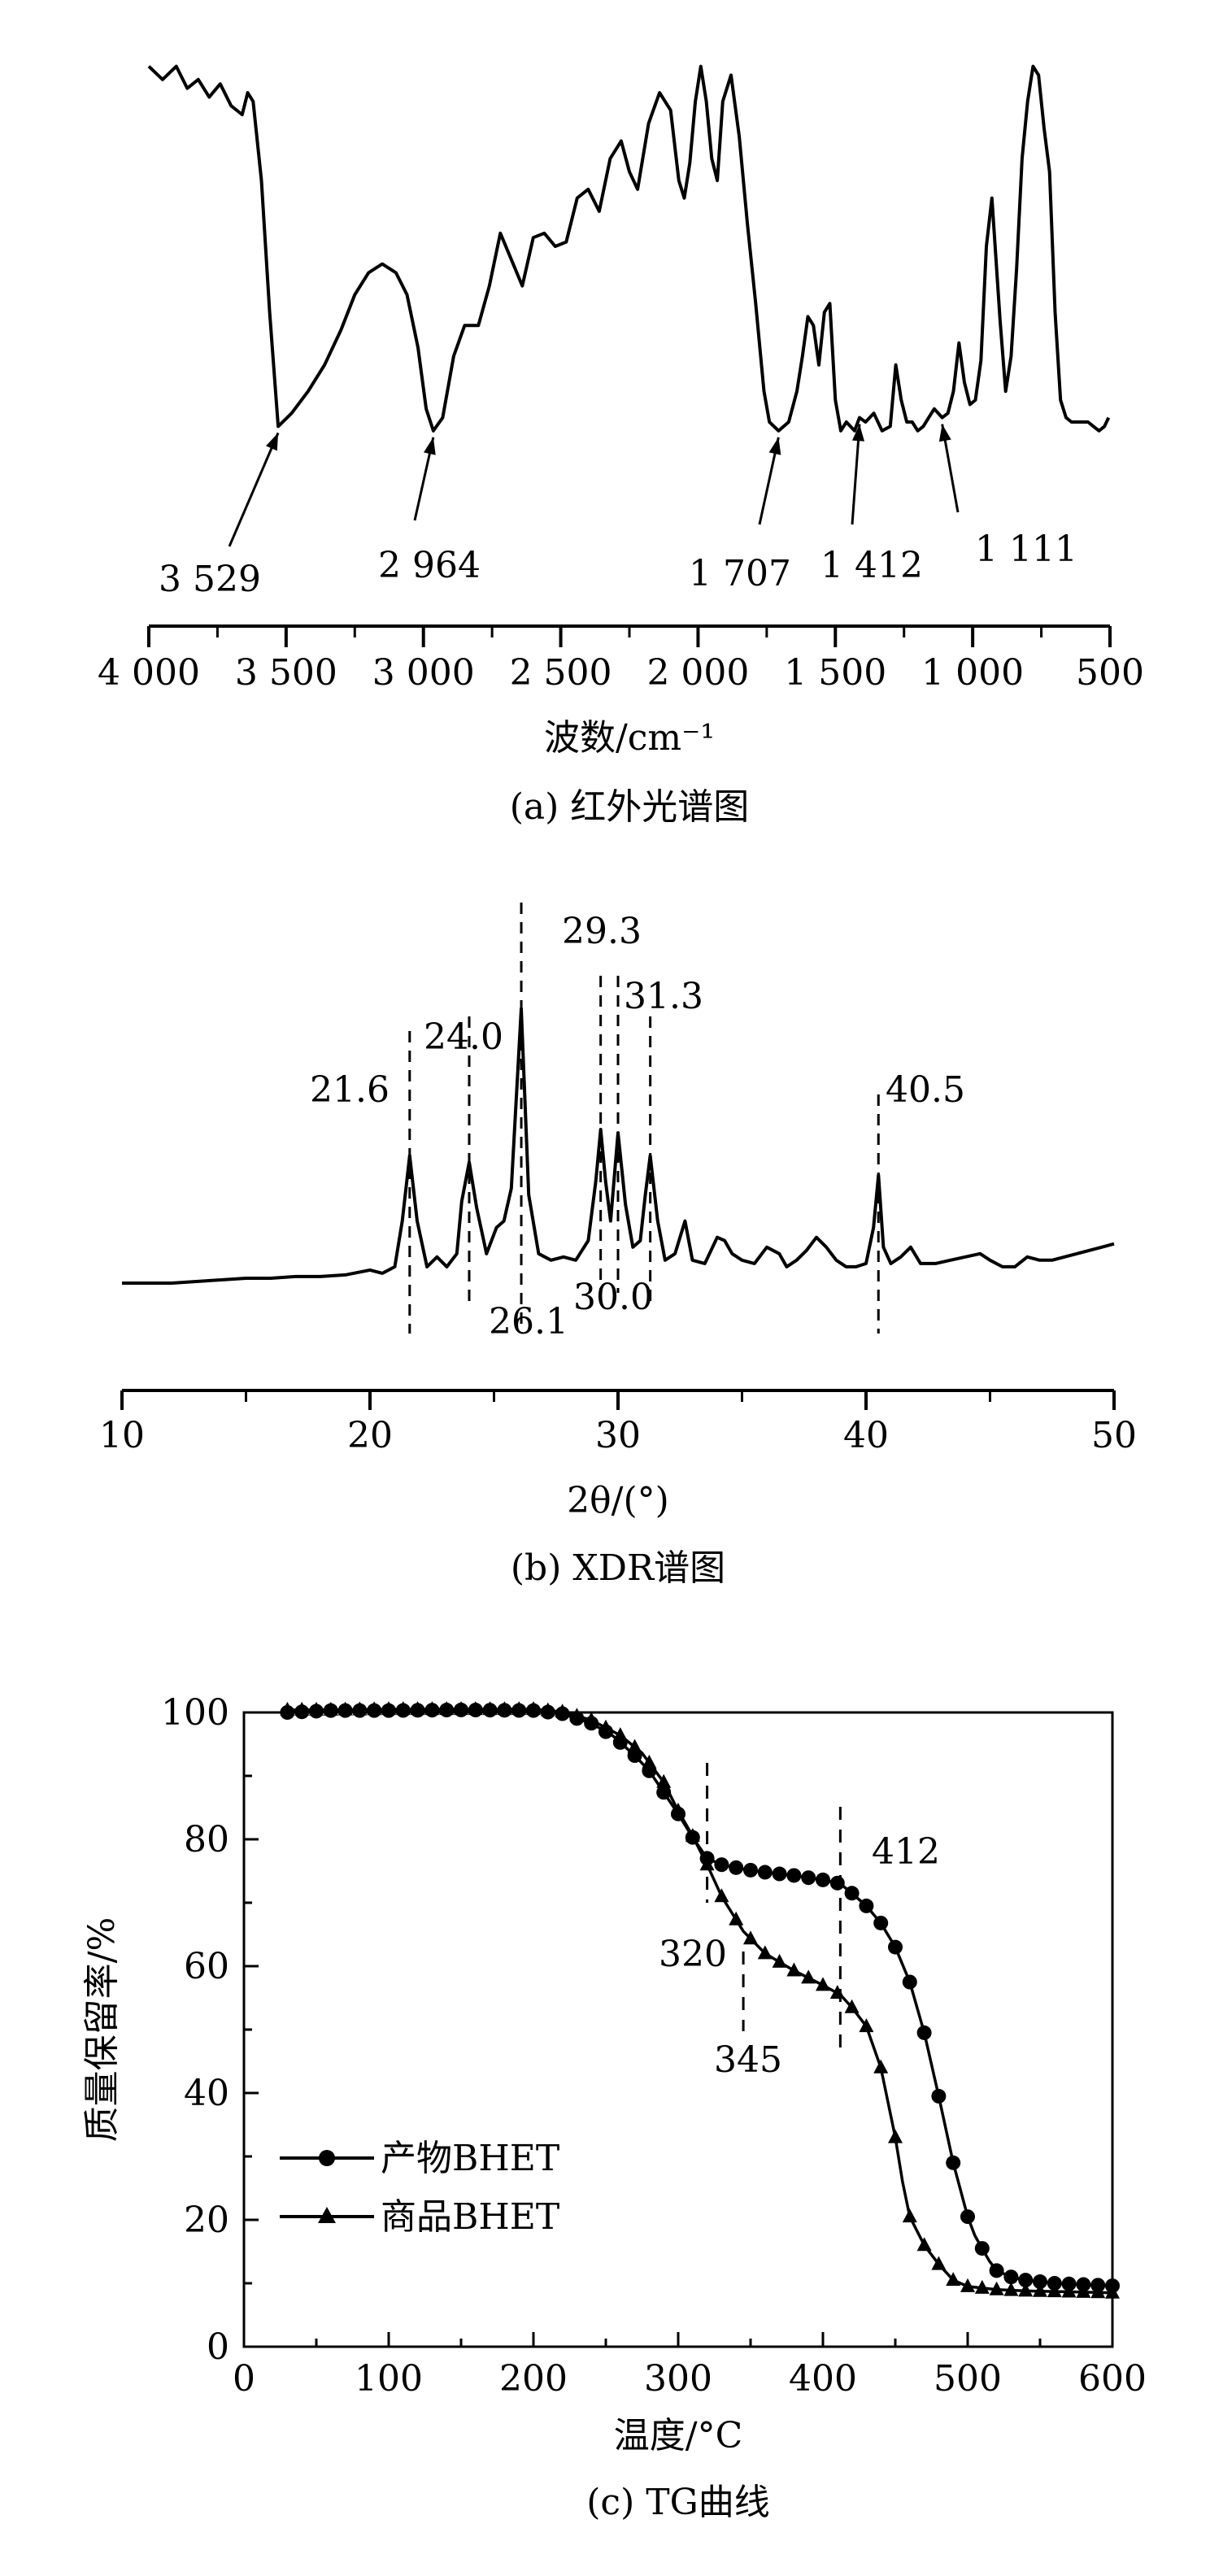 The height and width of the screenshot is (2576, 1210). I want to click on ir-x-tick-label: 500, so click(1110, 673).